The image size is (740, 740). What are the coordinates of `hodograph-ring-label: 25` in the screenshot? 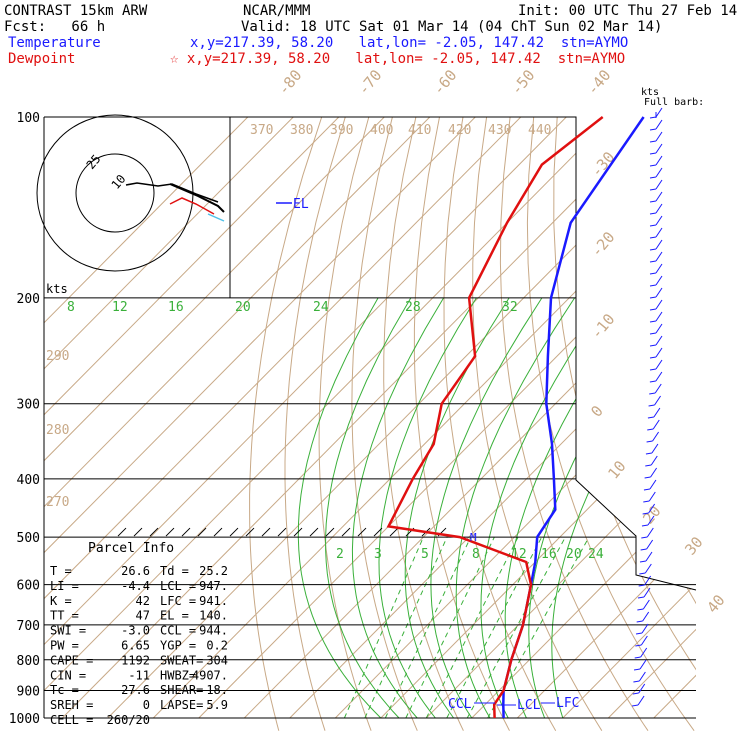 It's located at (94, 162).